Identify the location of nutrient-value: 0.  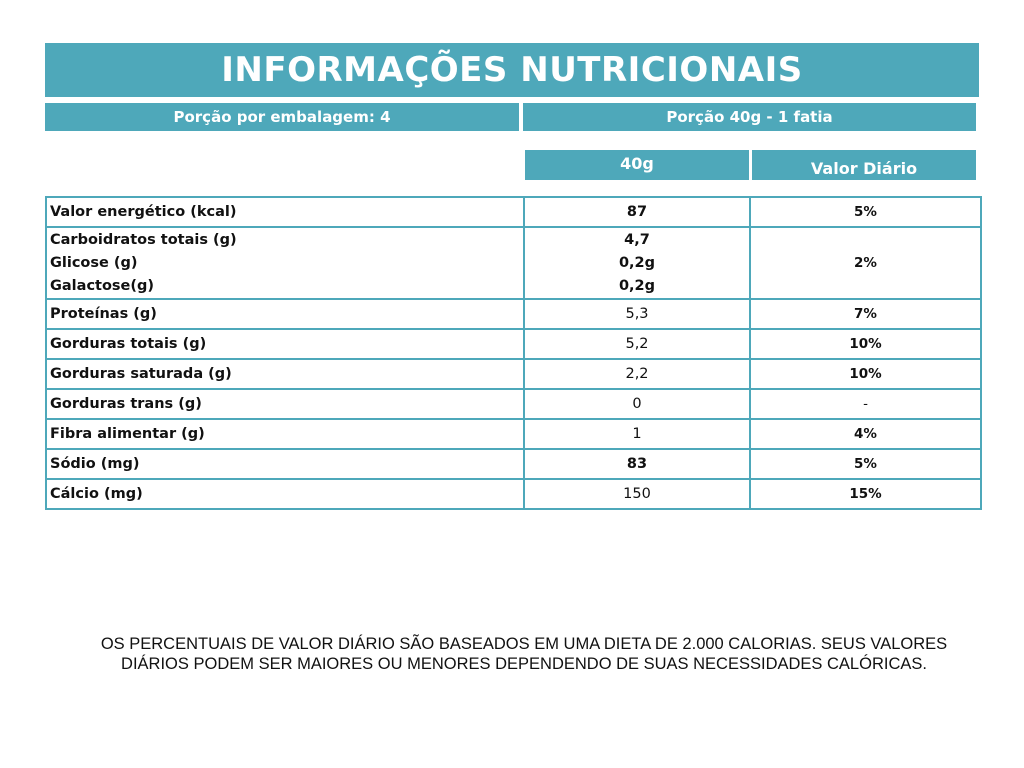
(637, 404).